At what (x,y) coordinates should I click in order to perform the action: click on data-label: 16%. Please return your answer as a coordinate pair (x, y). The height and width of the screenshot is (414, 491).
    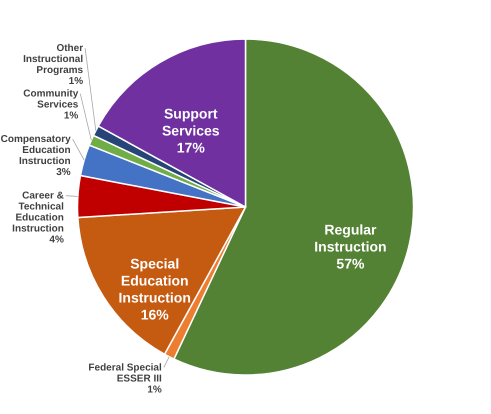
    Looking at the image, I should click on (155, 314).